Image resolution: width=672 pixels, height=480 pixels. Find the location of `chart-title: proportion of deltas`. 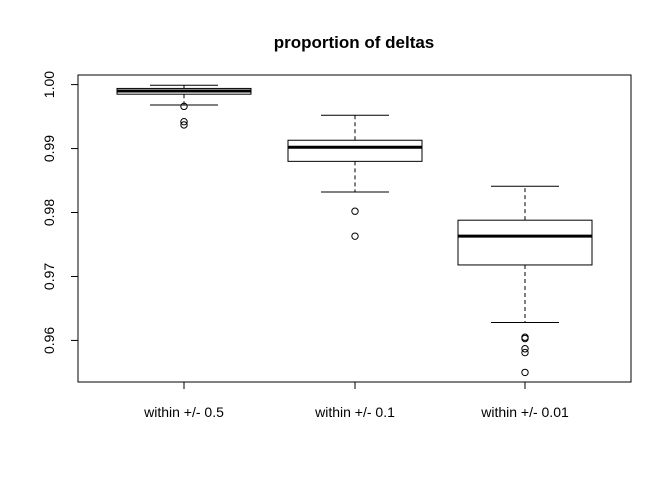

chart-title: proportion of deltas is located at coordinates (354, 42).